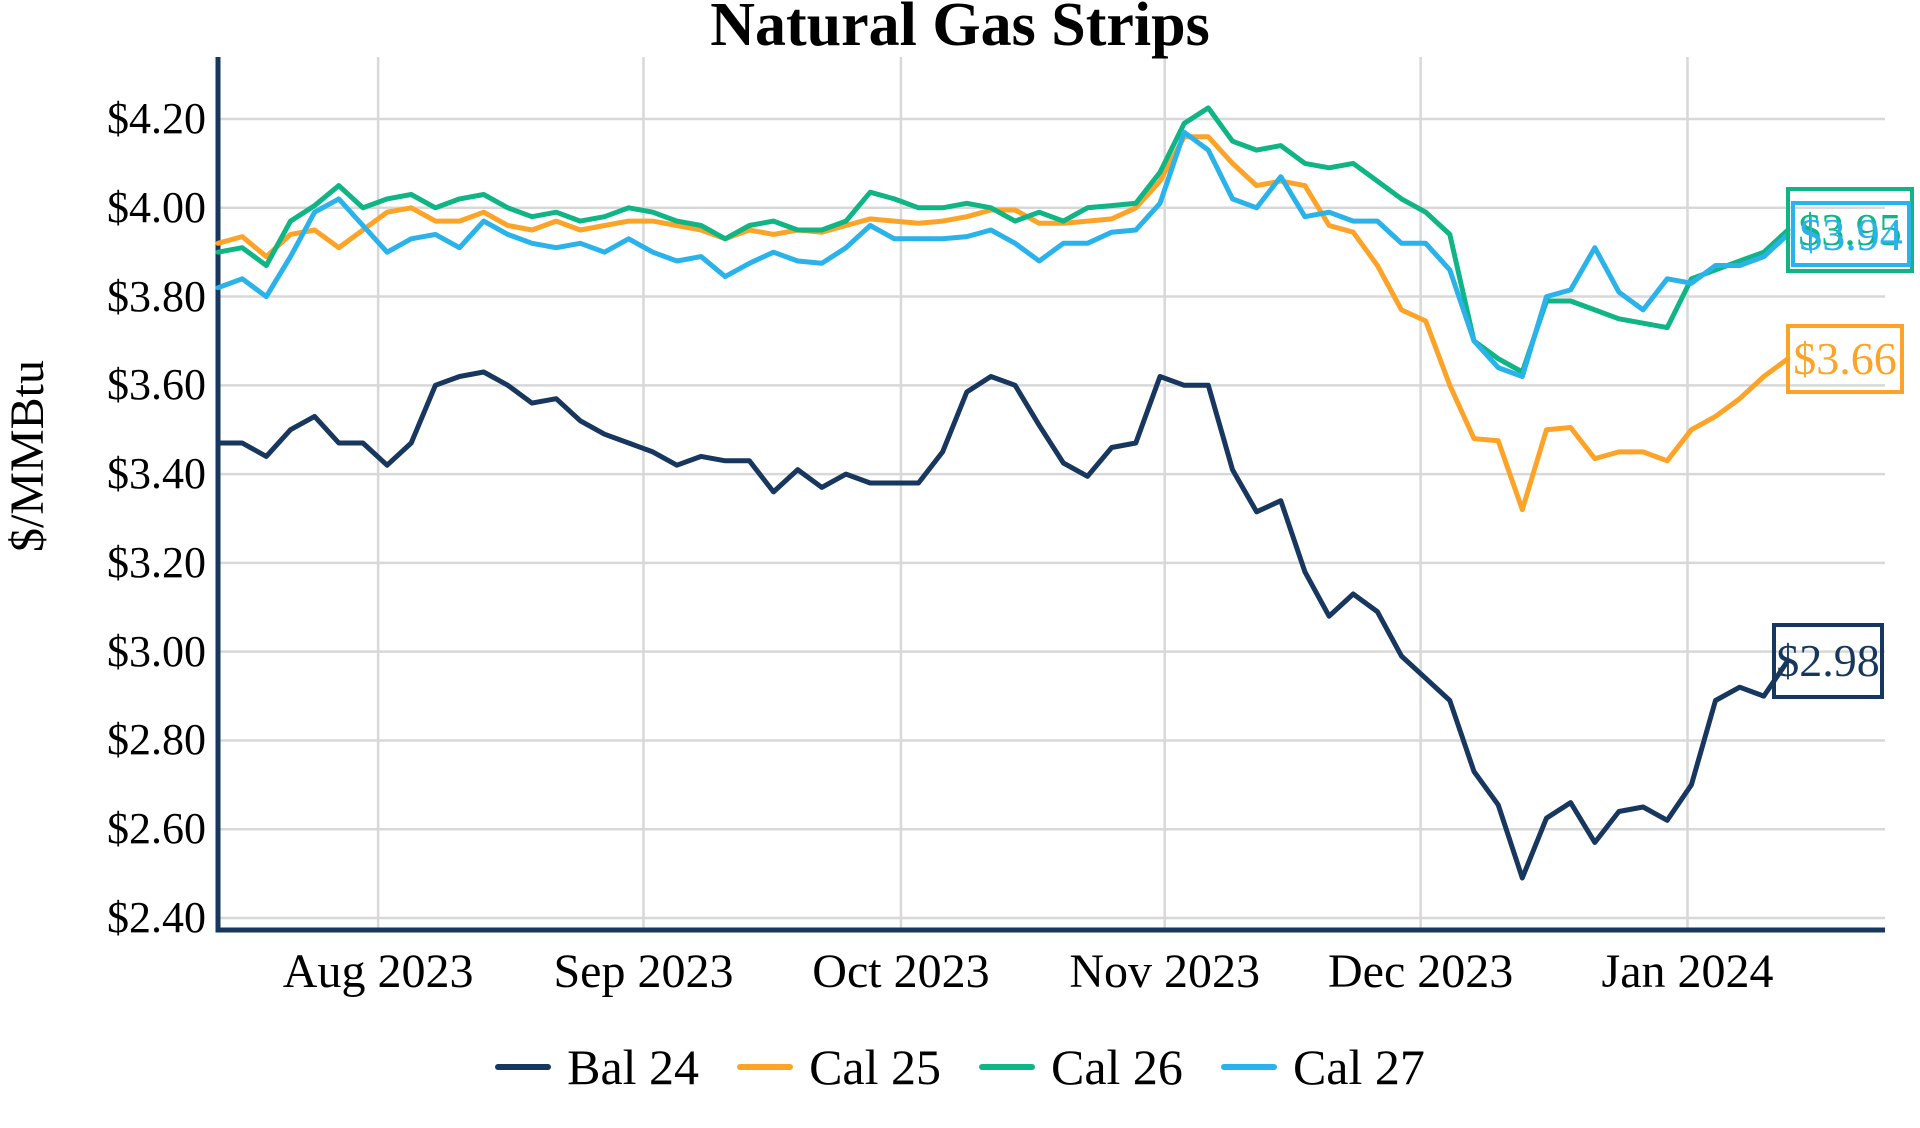 The width and height of the screenshot is (1920, 1128). I want to click on y-tick-label: $3.80, so click(156, 296).